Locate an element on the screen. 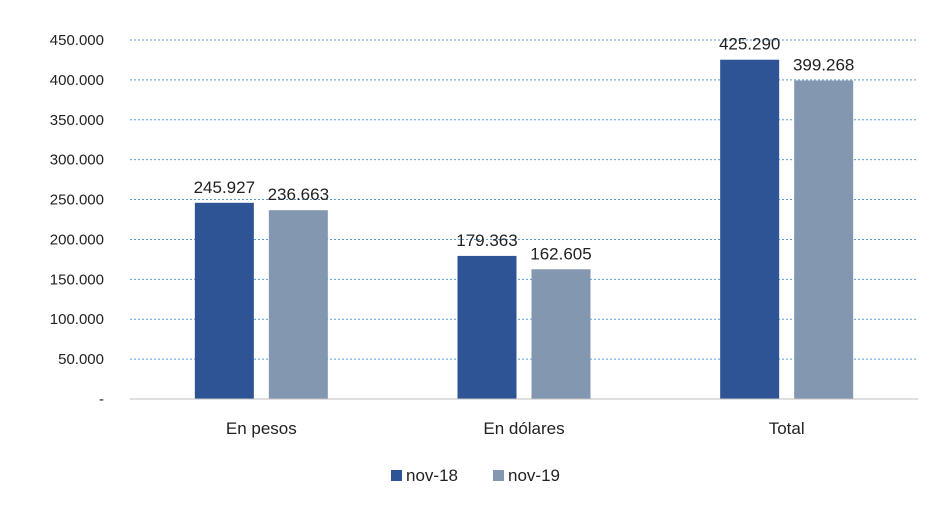 The width and height of the screenshot is (946, 509). y-tick-label: 300.000 is located at coordinates (77, 160).